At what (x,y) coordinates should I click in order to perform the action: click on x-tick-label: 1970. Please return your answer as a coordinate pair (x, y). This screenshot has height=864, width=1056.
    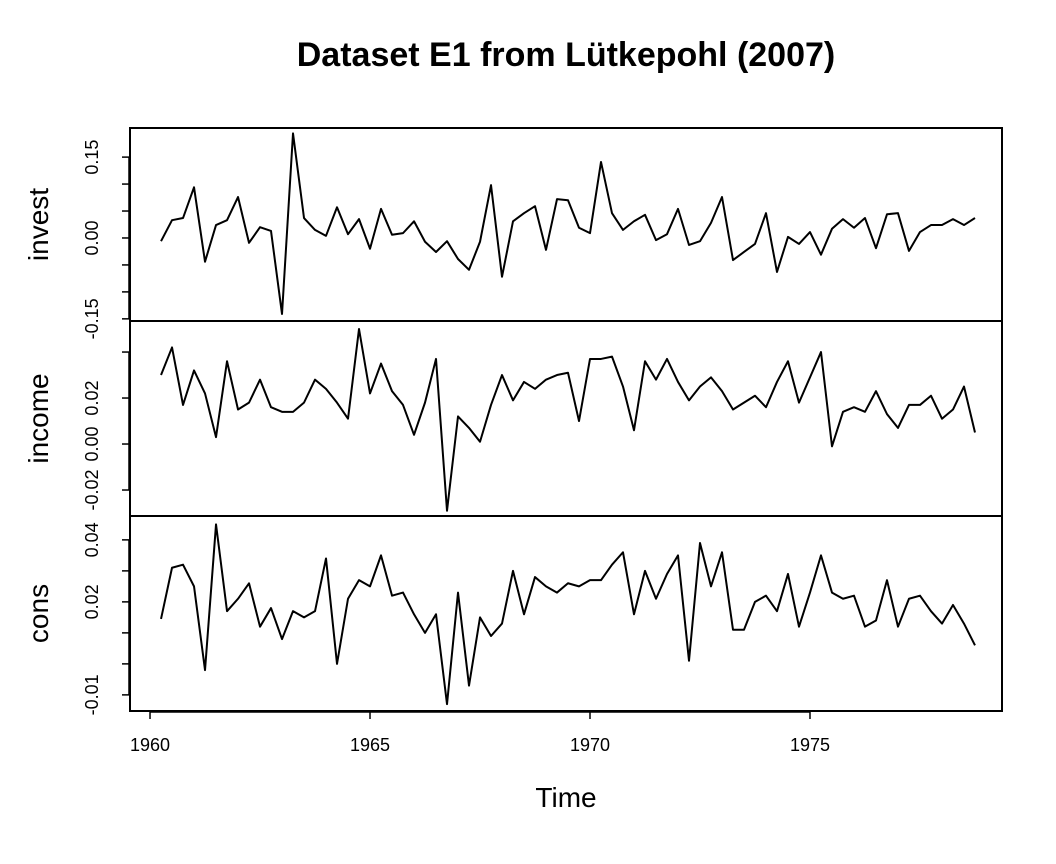
    Looking at the image, I should click on (590, 745).